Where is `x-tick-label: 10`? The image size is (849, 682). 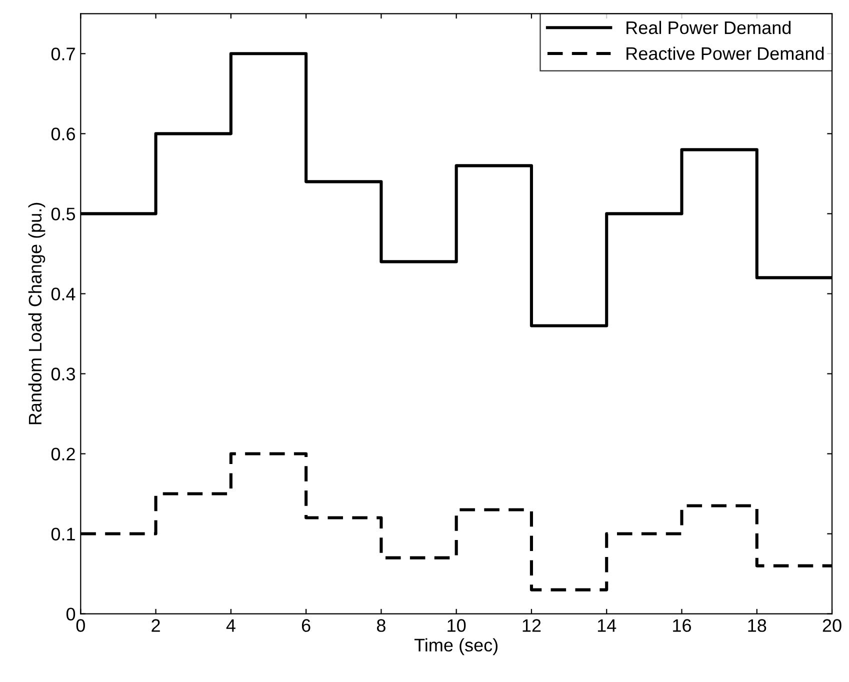
x-tick-label: 10 is located at coordinates (457, 625).